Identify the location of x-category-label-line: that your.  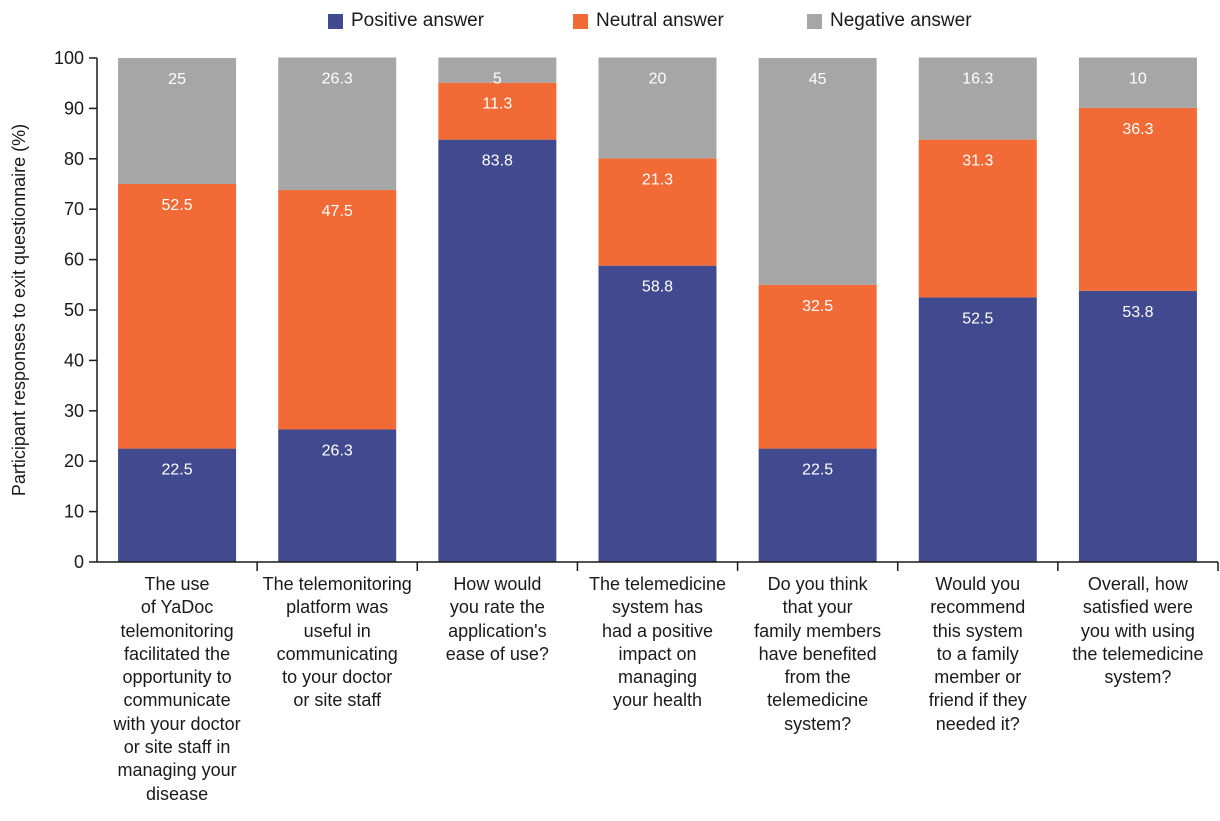
(817, 607).